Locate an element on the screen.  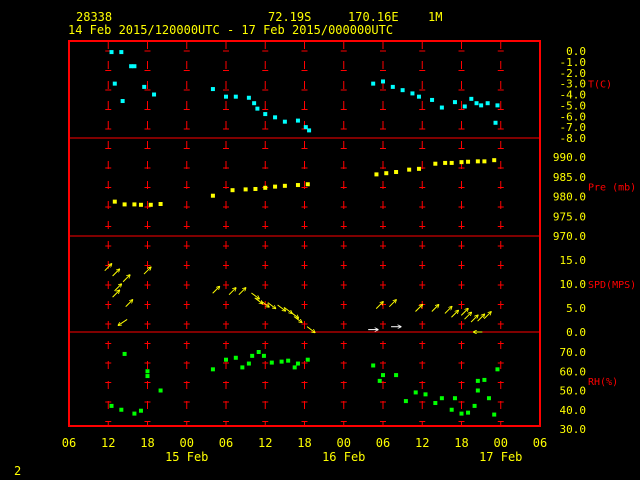
y-tick-label: -5.0 is located at coordinates (573, 105).